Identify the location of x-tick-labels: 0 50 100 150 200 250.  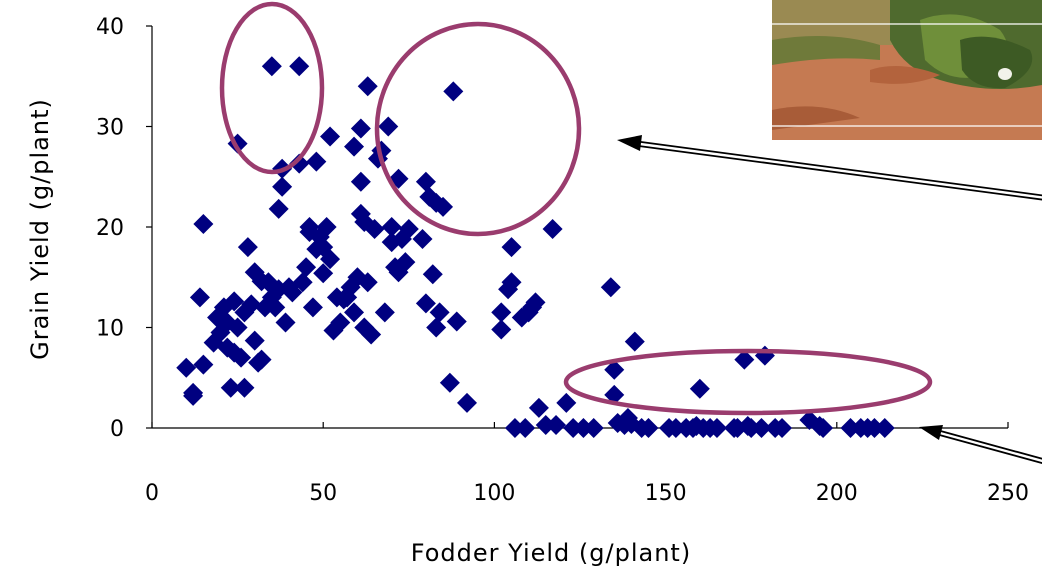
(587, 493).